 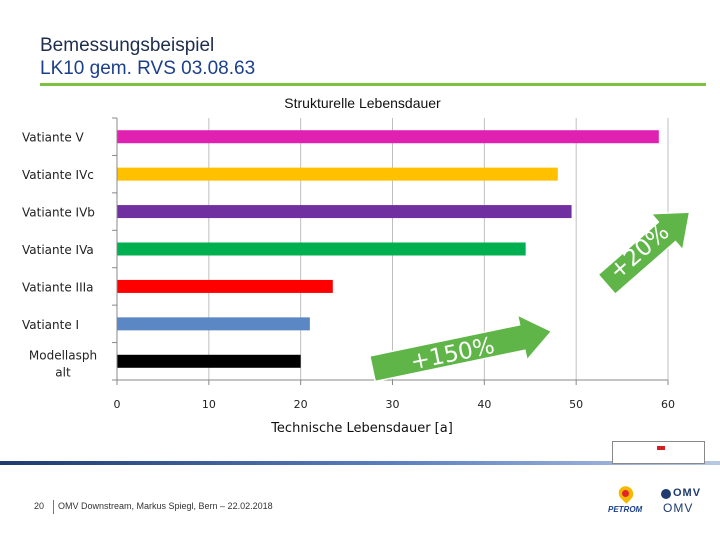 I want to click on slide-subtitle: LK10 gem. RVS 03.08.63, so click(x=148, y=68).